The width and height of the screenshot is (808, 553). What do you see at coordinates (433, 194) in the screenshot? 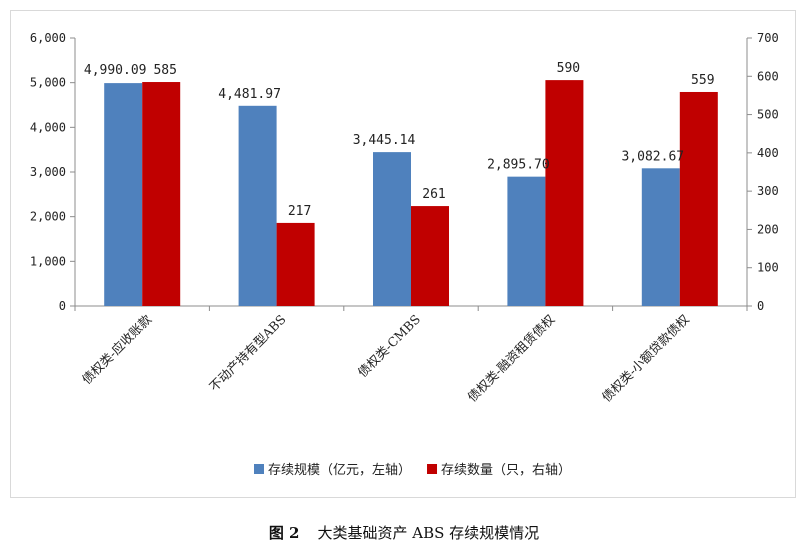
I see `data-label-series-2: 261` at bounding box center [433, 194].